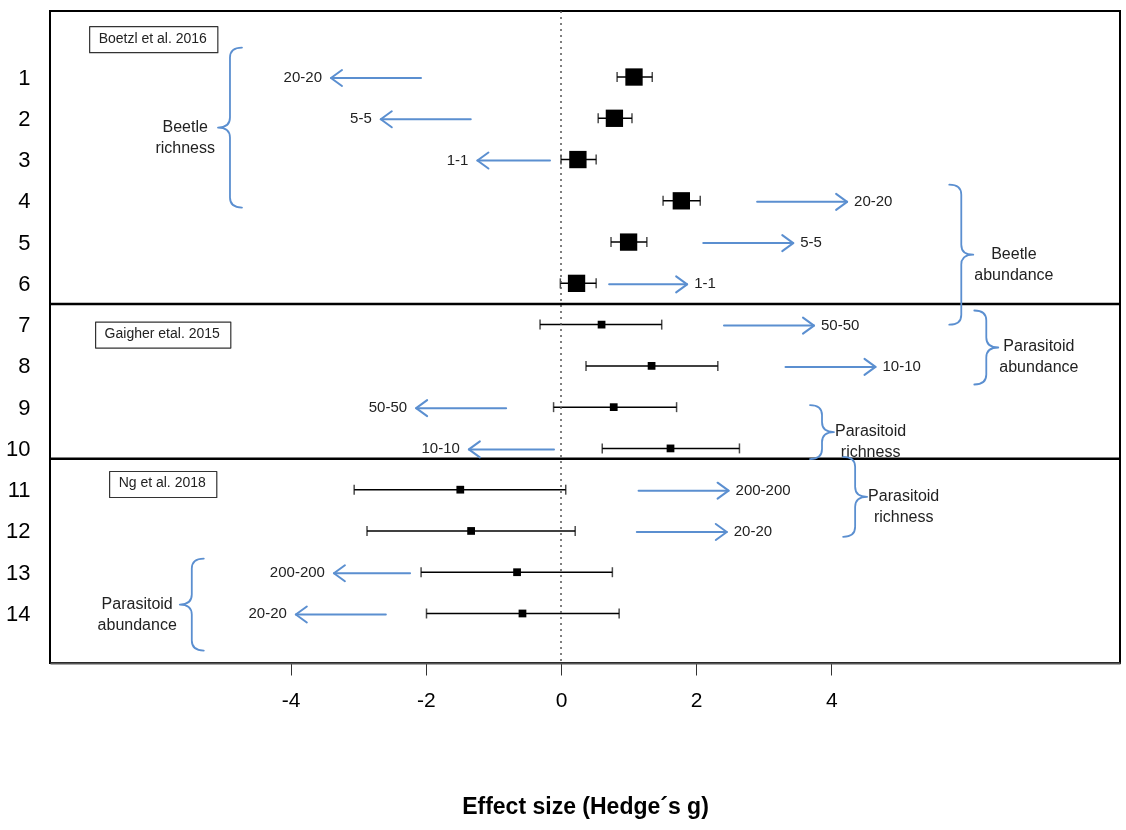 This screenshot has width=1126, height=830. Describe the element at coordinates (24, 77) in the screenshot. I see `y-tick-label: 1` at that location.